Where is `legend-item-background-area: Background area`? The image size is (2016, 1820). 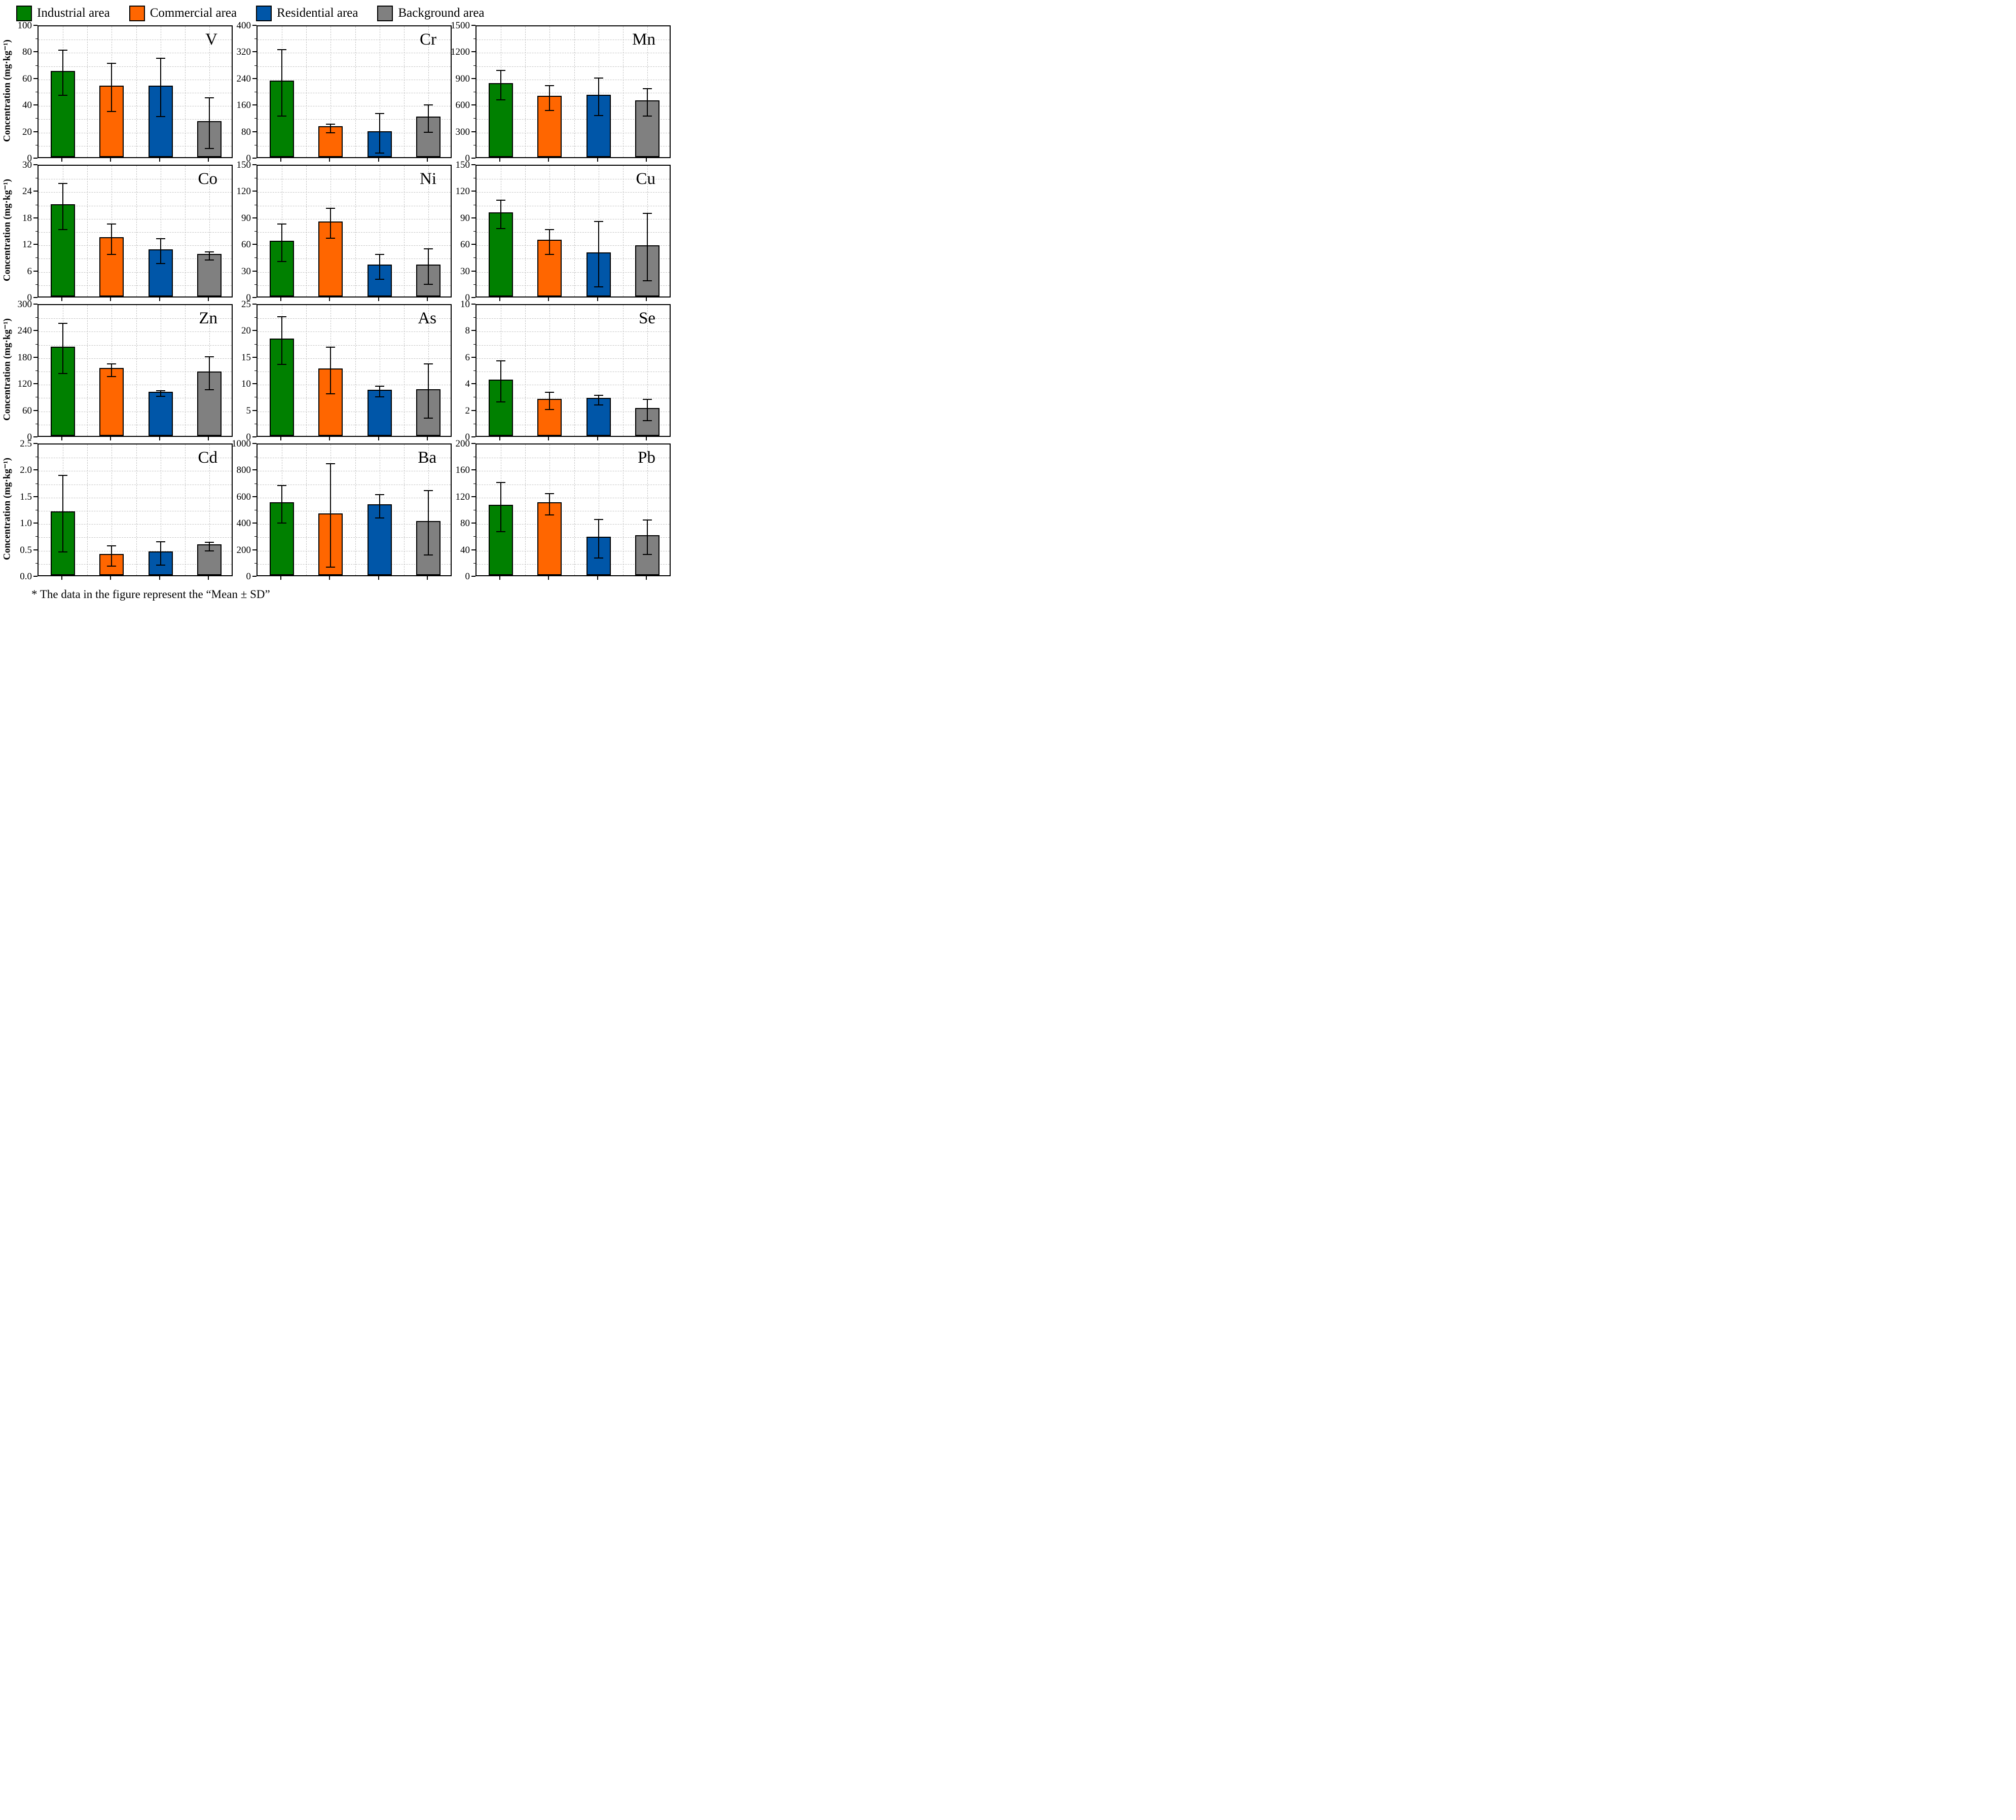
legend-item-background-area: Background area is located at coordinates (431, 13).